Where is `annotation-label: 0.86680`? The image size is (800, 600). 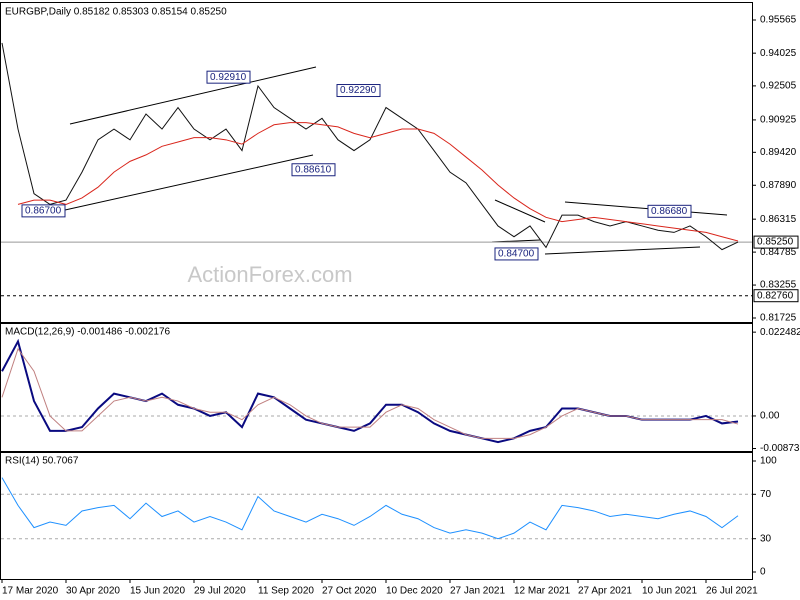
annotation-label: 0.86680 is located at coordinates (669, 211).